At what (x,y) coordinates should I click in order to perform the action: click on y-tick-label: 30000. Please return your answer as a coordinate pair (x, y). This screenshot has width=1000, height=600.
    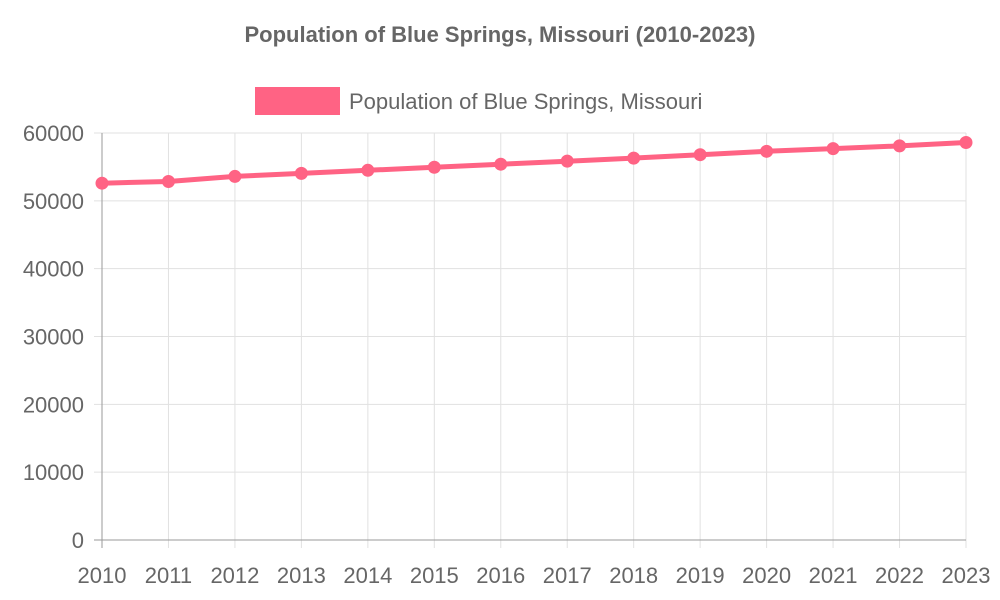
    Looking at the image, I should click on (53, 337).